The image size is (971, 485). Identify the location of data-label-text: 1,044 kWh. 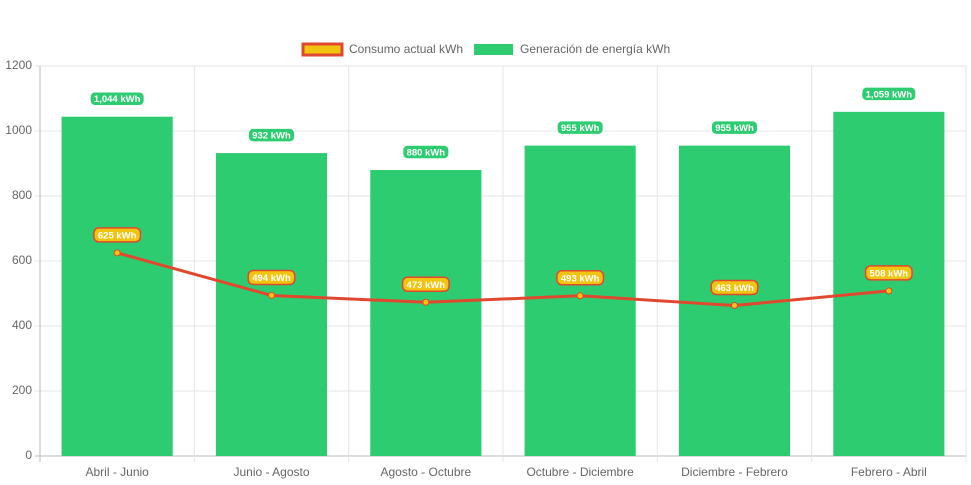
(117, 99).